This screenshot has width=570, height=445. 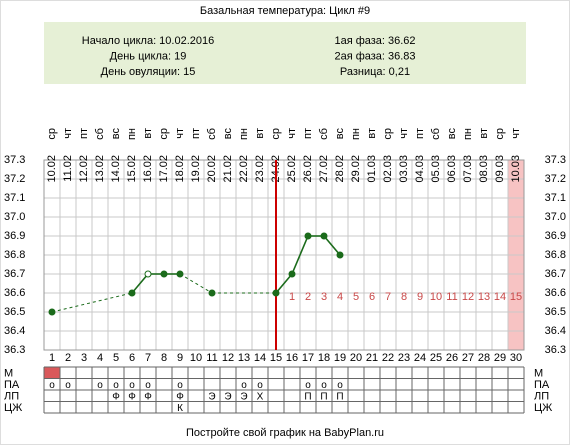 What do you see at coordinates (372, 297) in the screenshot?
I see `phase-day: 6` at bounding box center [372, 297].